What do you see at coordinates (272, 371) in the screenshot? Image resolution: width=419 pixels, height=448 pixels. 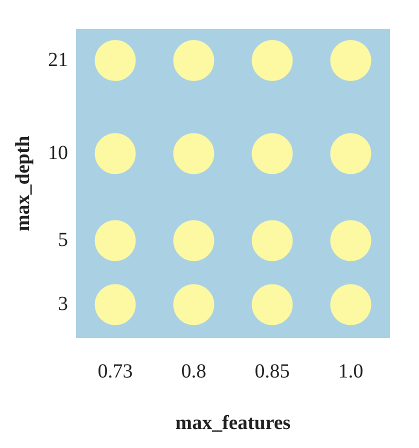 I see `x-tick-label: 0.85` at bounding box center [272, 371].